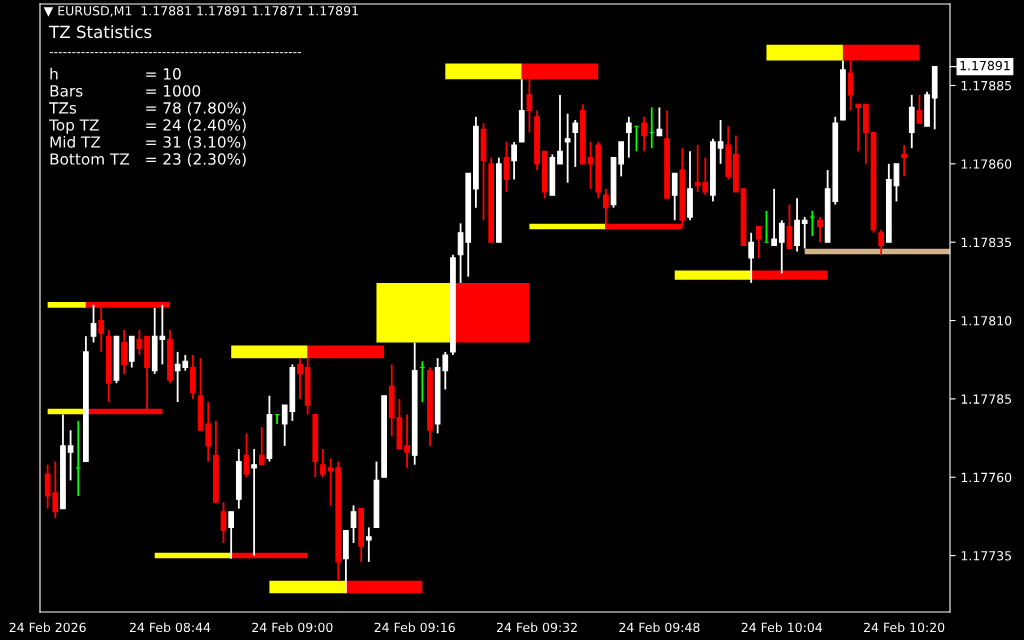 The image size is (1024, 640). What do you see at coordinates (904, 627) in the screenshot?
I see `x-tick-label: 24 Feb 10:20` at bounding box center [904, 627].